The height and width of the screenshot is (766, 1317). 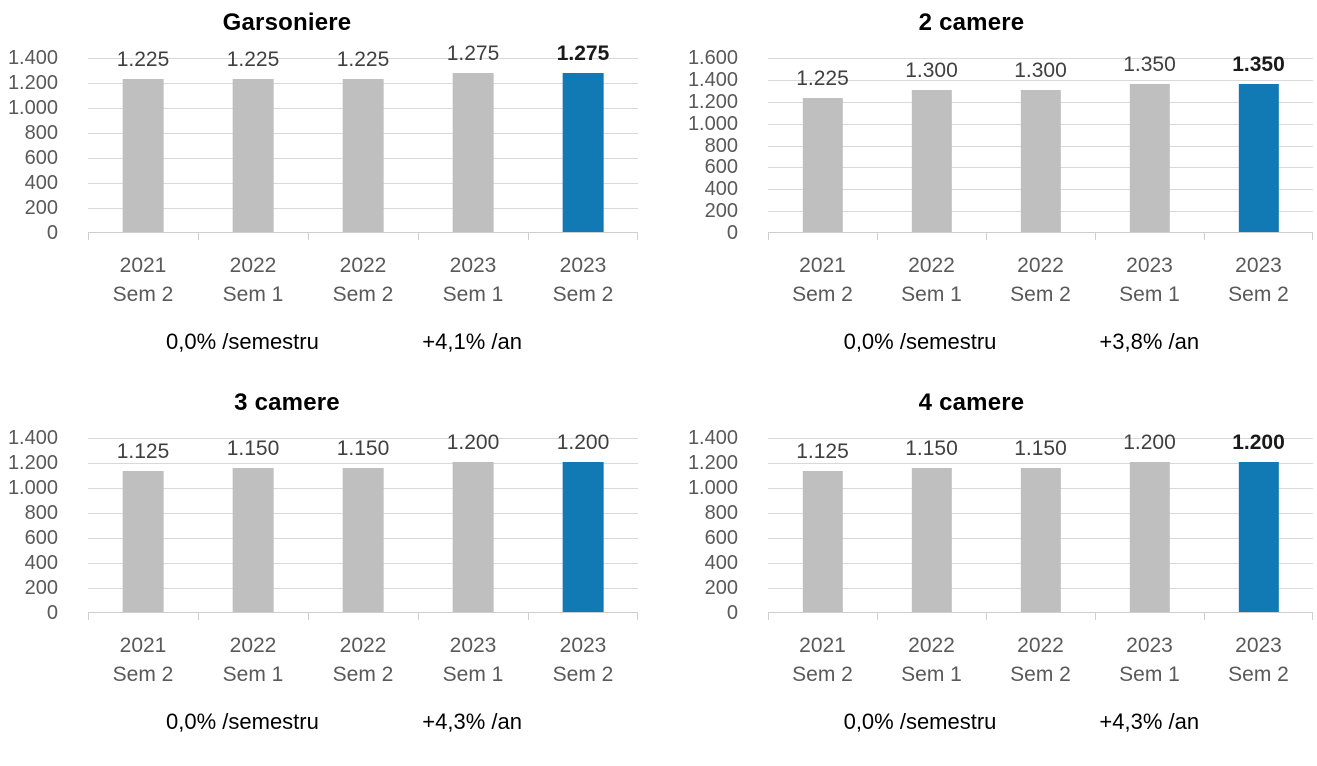 I want to click on chart-title: 3 camere, so click(x=287, y=402).